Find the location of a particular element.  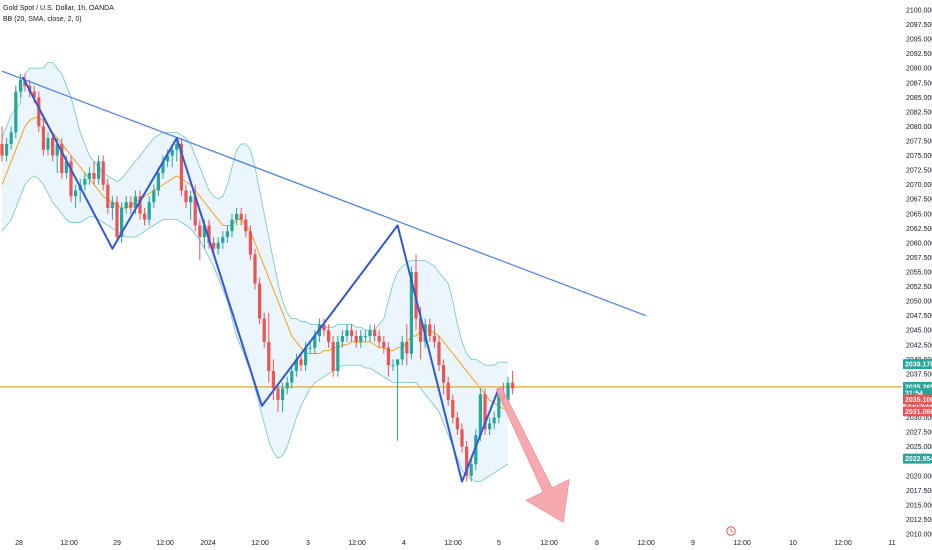

y-tick-label: 2025.000 is located at coordinates (919, 447).